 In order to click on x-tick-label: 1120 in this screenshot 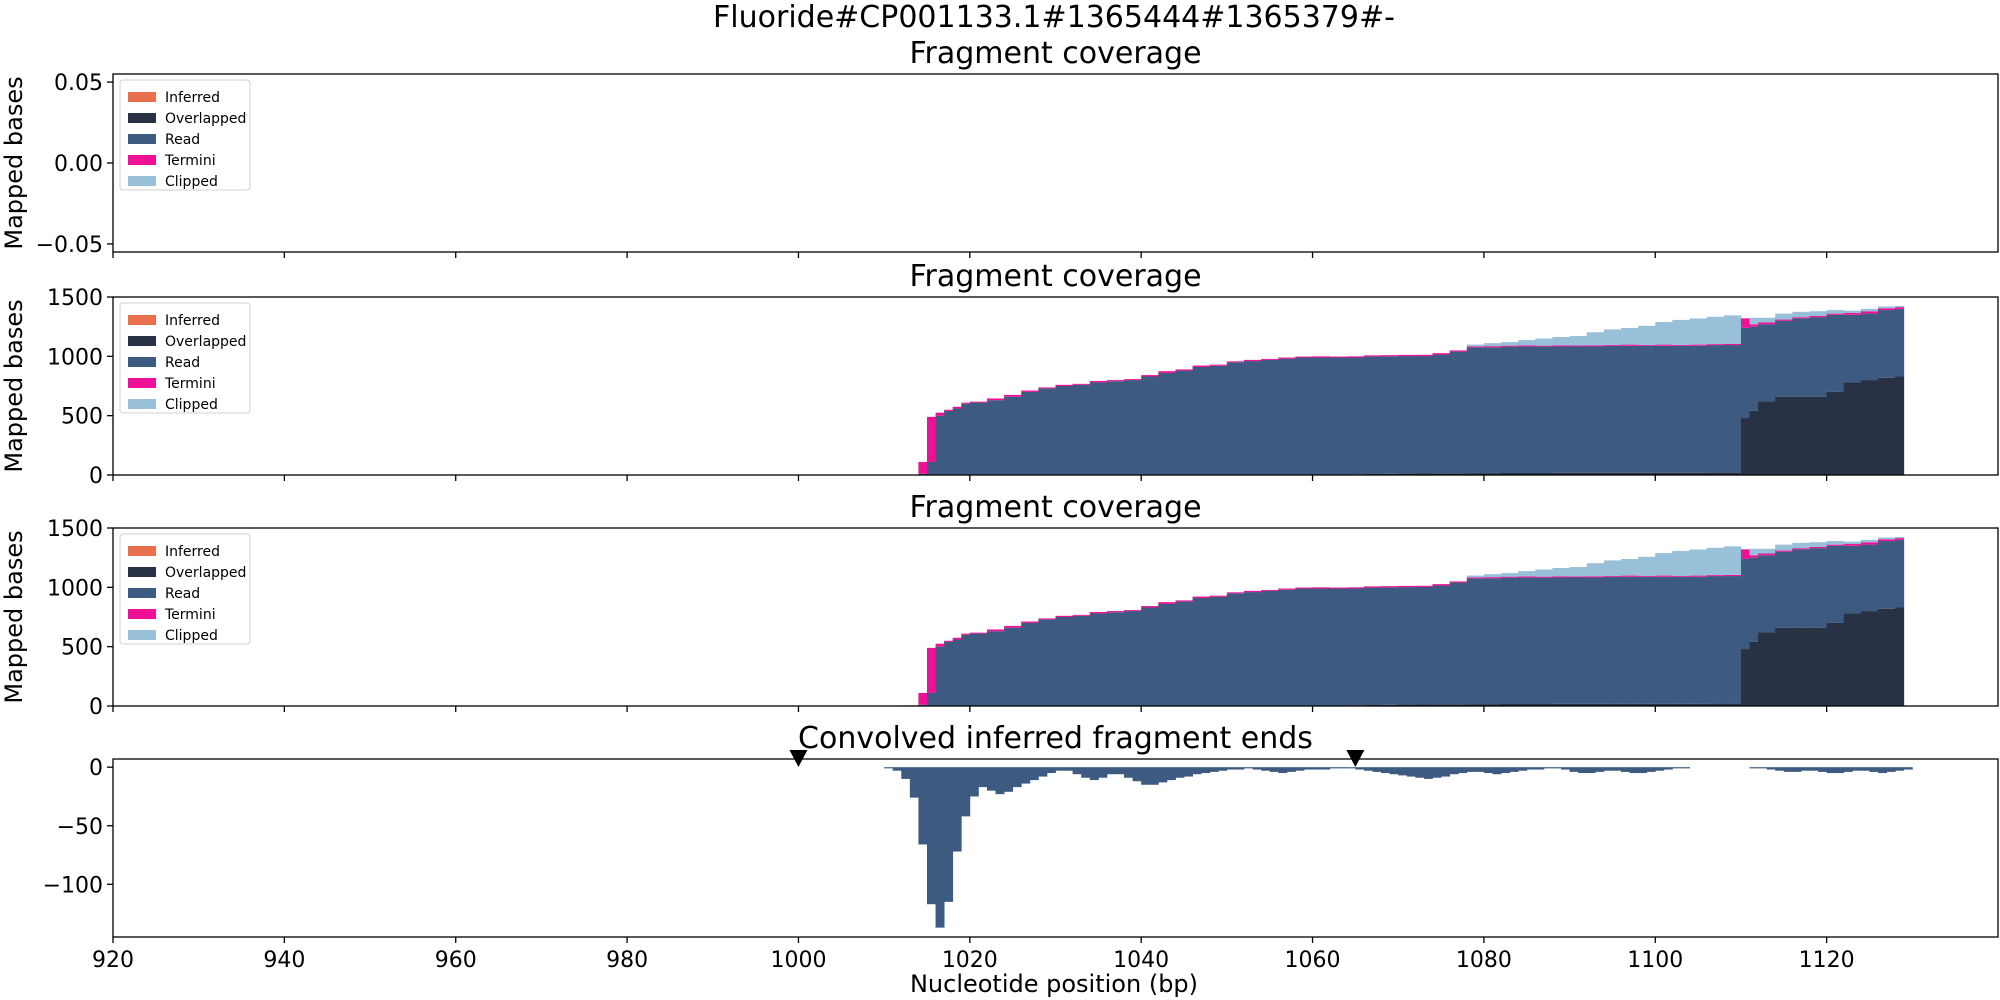, I will do `click(1827, 960)`.